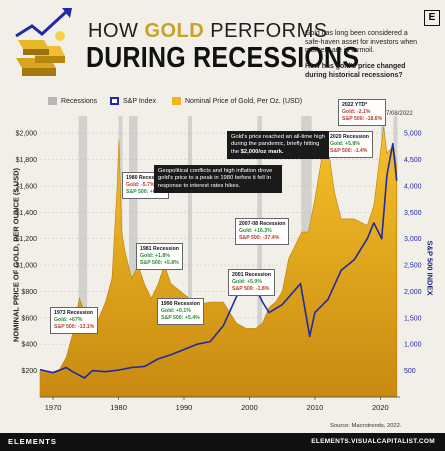 This screenshot has height=451, width=445. What do you see at coordinates (43, 42) in the screenshot?
I see `gold-bars-icon` at bounding box center [43, 42].